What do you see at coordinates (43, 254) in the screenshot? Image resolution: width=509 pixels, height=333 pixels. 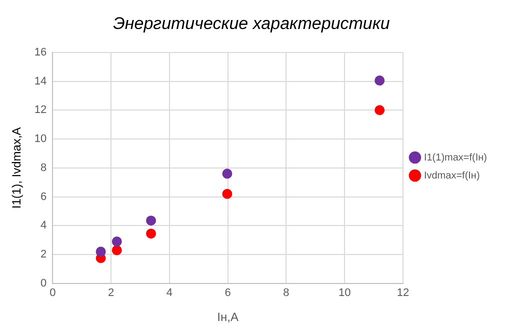 I see `y-tick-label: 2` at bounding box center [43, 254].